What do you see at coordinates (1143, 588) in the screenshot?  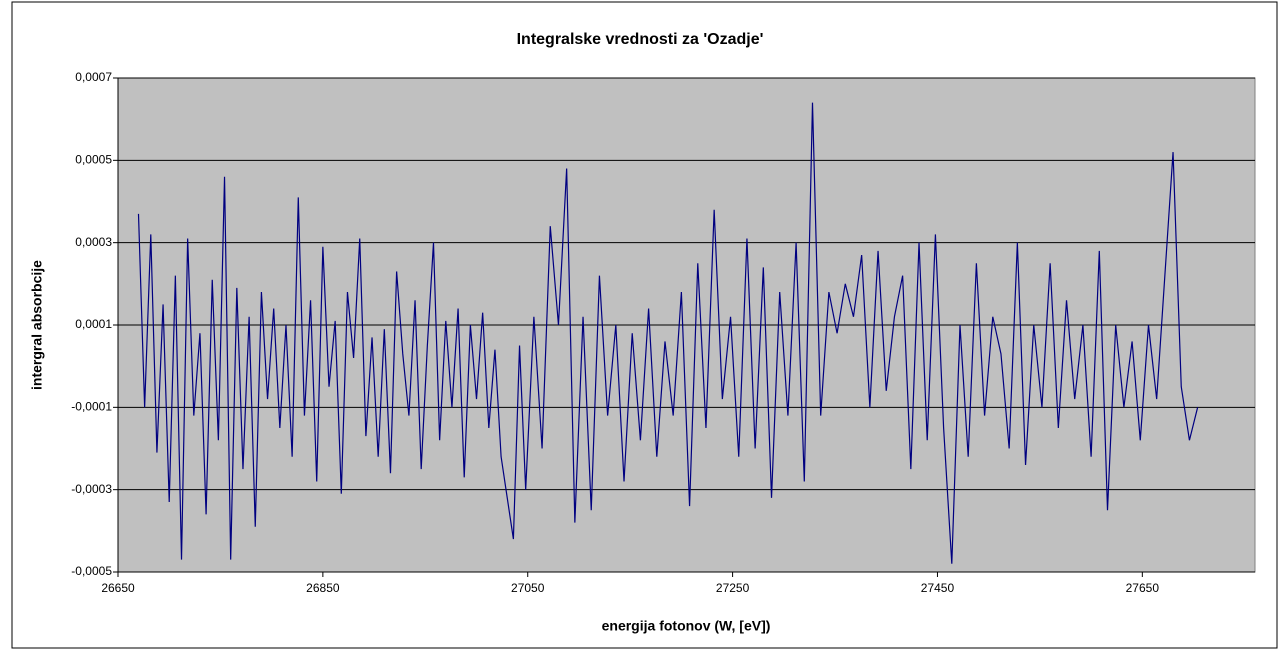 I see `x-tick-label: 27650` at bounding box center [1143, 588].